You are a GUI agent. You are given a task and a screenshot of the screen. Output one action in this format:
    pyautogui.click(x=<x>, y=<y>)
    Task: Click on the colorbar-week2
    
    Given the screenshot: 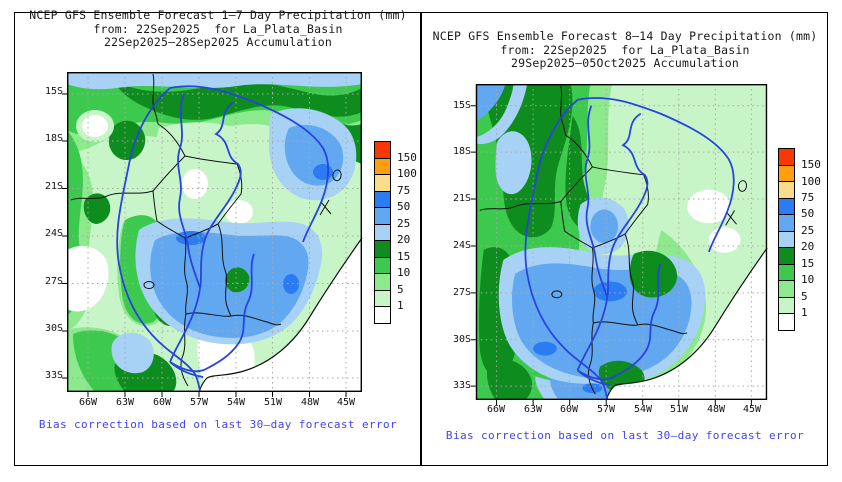 What is the action you would take?
    pyautogui.click(x=786, y=239)
    